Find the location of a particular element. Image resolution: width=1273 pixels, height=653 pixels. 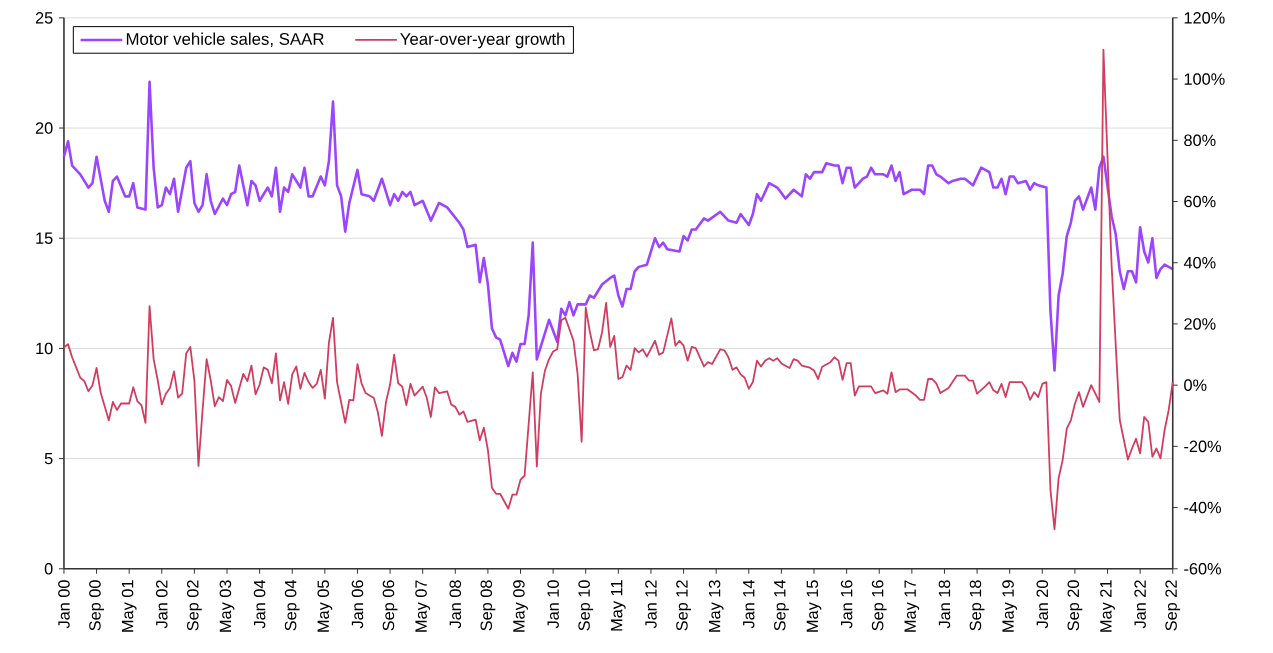

x-tick-label: Jan 10 is located at coordinates (553, 604).